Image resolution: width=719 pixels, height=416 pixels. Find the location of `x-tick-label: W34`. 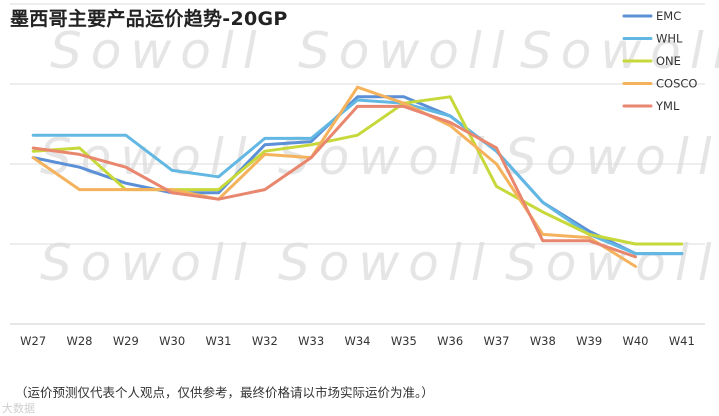

x-tick-label: W34 is located at coordinates (357, 341).